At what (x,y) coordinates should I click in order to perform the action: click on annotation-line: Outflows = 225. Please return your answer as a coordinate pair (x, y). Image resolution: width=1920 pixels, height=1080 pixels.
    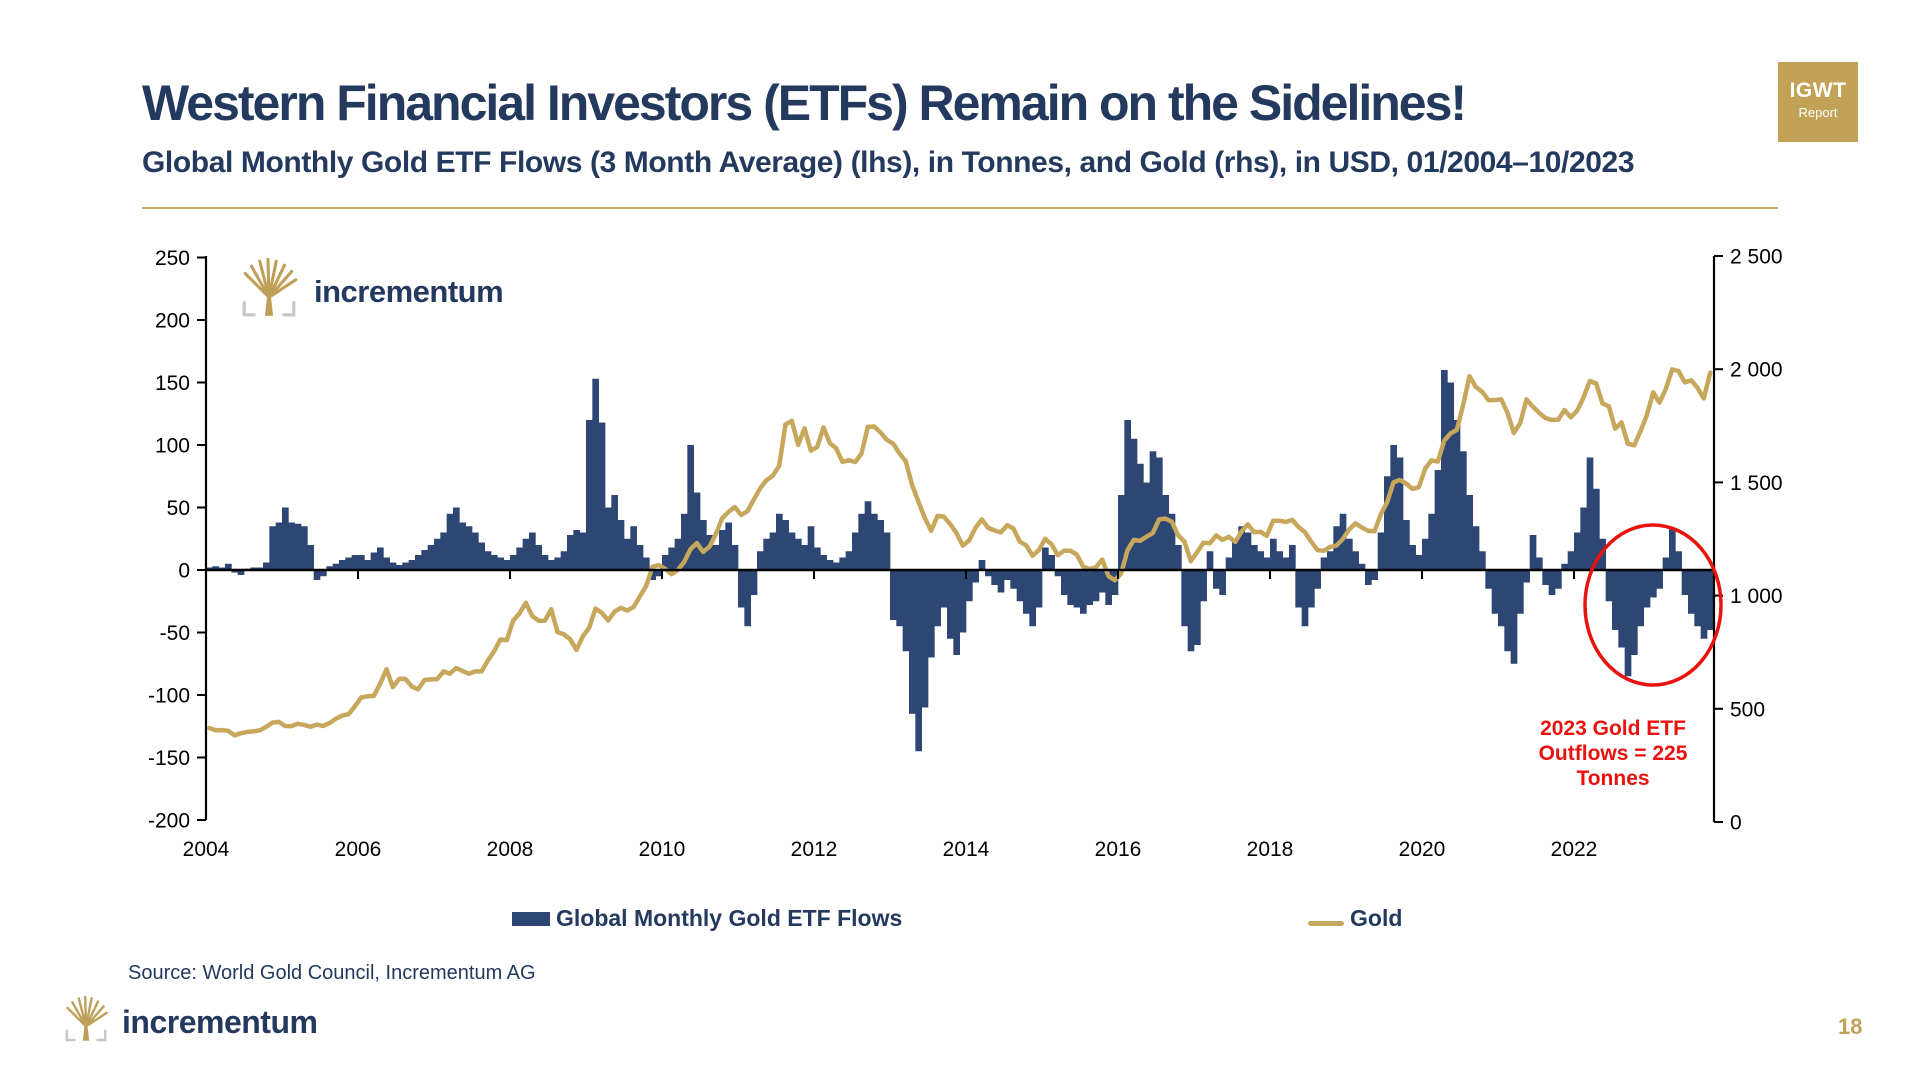
    Looking at the image, I should click on (1613, 753).